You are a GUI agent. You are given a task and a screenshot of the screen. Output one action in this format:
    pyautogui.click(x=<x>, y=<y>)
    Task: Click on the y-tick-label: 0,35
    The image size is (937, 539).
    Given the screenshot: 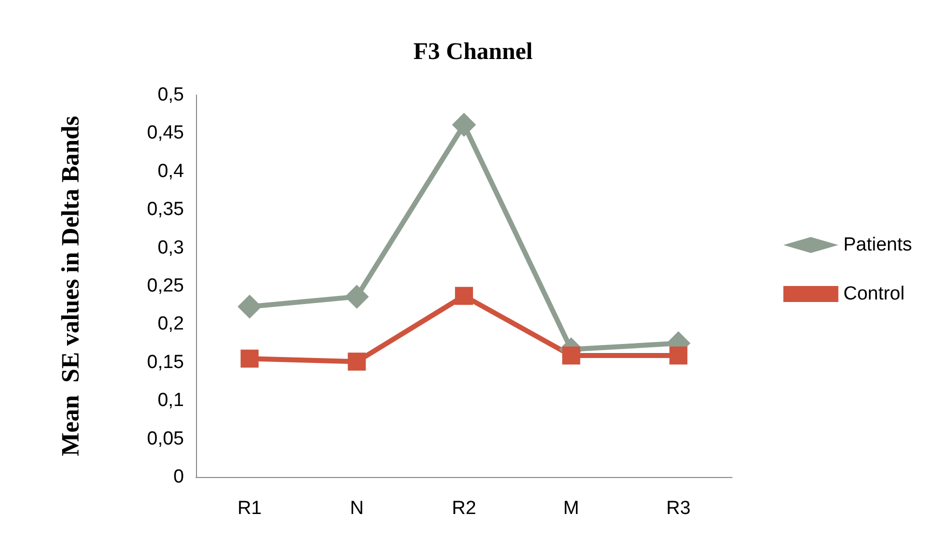 What is the action you would take?
    pyautogui.click(x=165, y=209)
    